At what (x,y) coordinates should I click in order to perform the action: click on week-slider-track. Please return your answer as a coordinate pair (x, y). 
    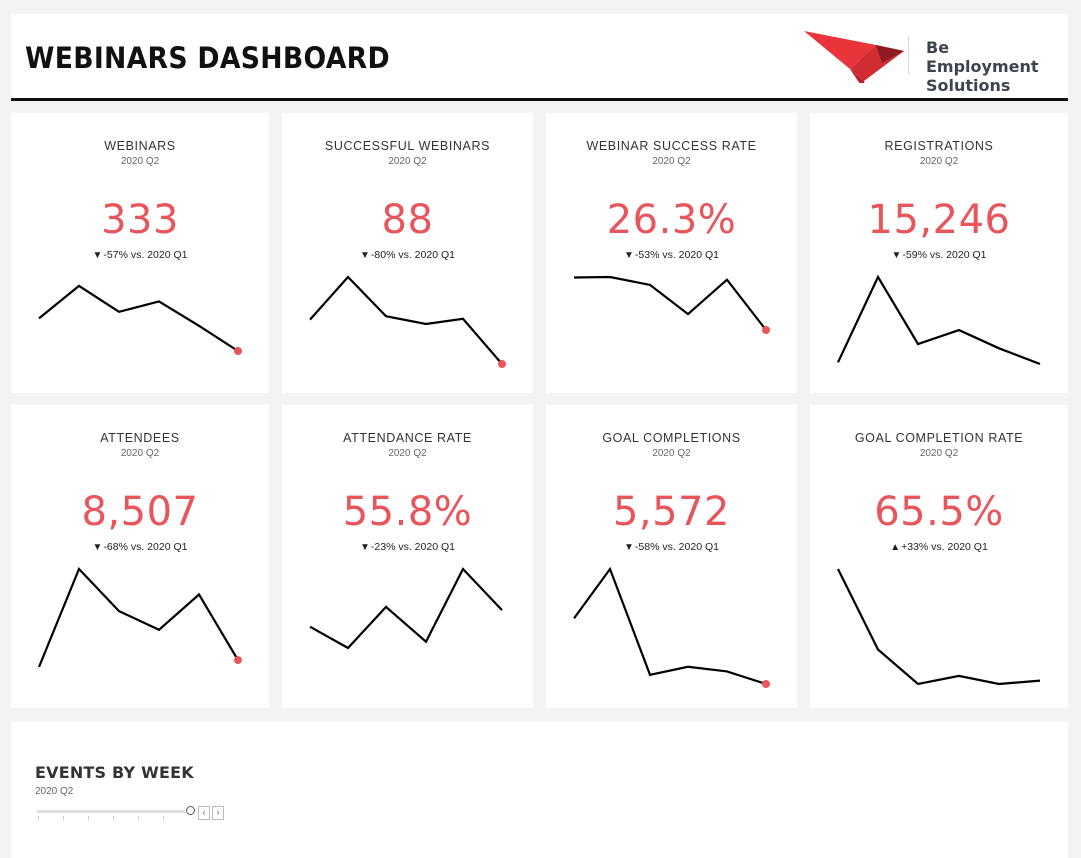
    Looking at the image, I should click on (111, 811).